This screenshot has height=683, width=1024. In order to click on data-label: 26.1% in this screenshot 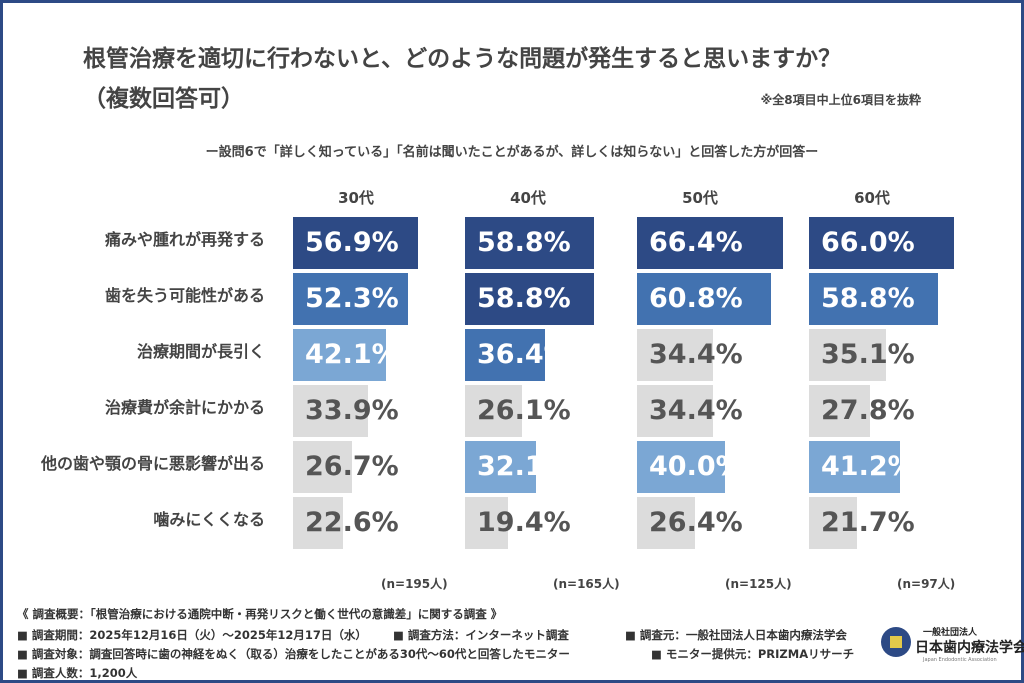, I will do `click(524, 410)`.